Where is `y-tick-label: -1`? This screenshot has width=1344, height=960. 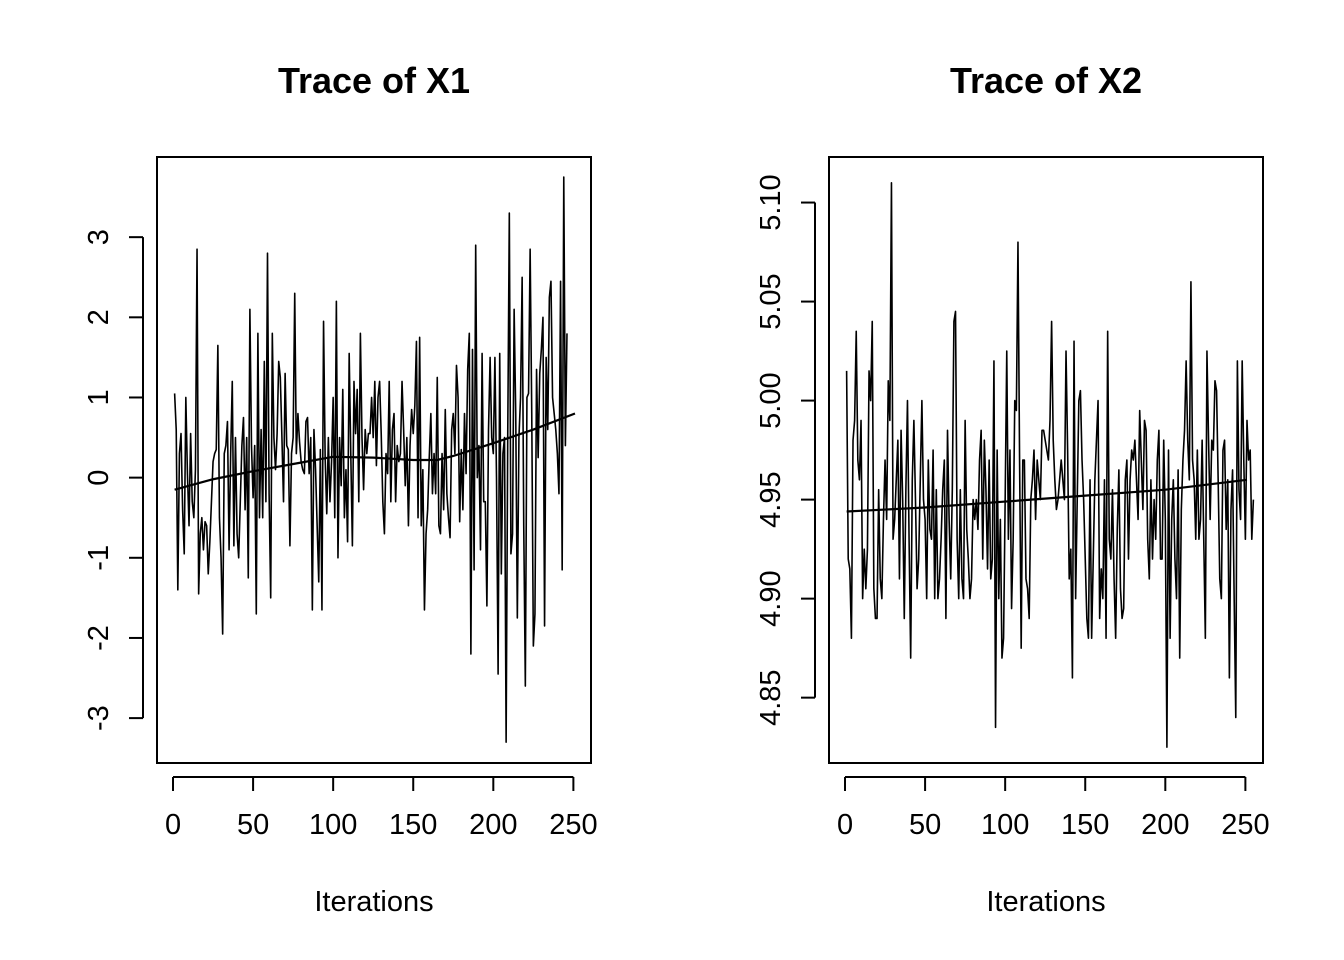 y-tick-label: -1 is located at coordinates (99, 558).